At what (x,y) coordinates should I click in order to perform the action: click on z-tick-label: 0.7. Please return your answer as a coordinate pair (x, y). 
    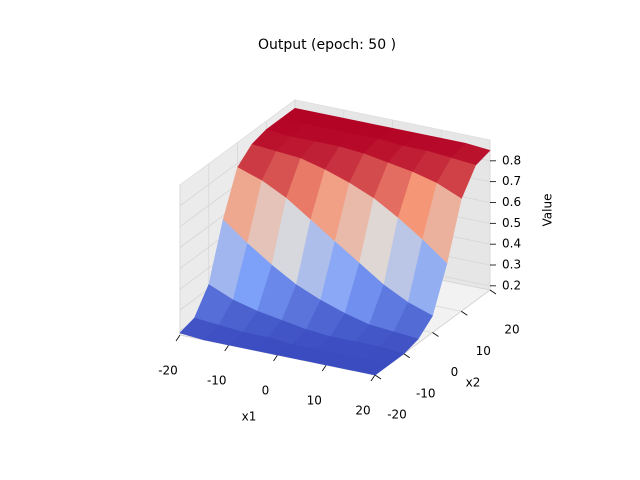
    Looking at the image, I should click on (511, 181).